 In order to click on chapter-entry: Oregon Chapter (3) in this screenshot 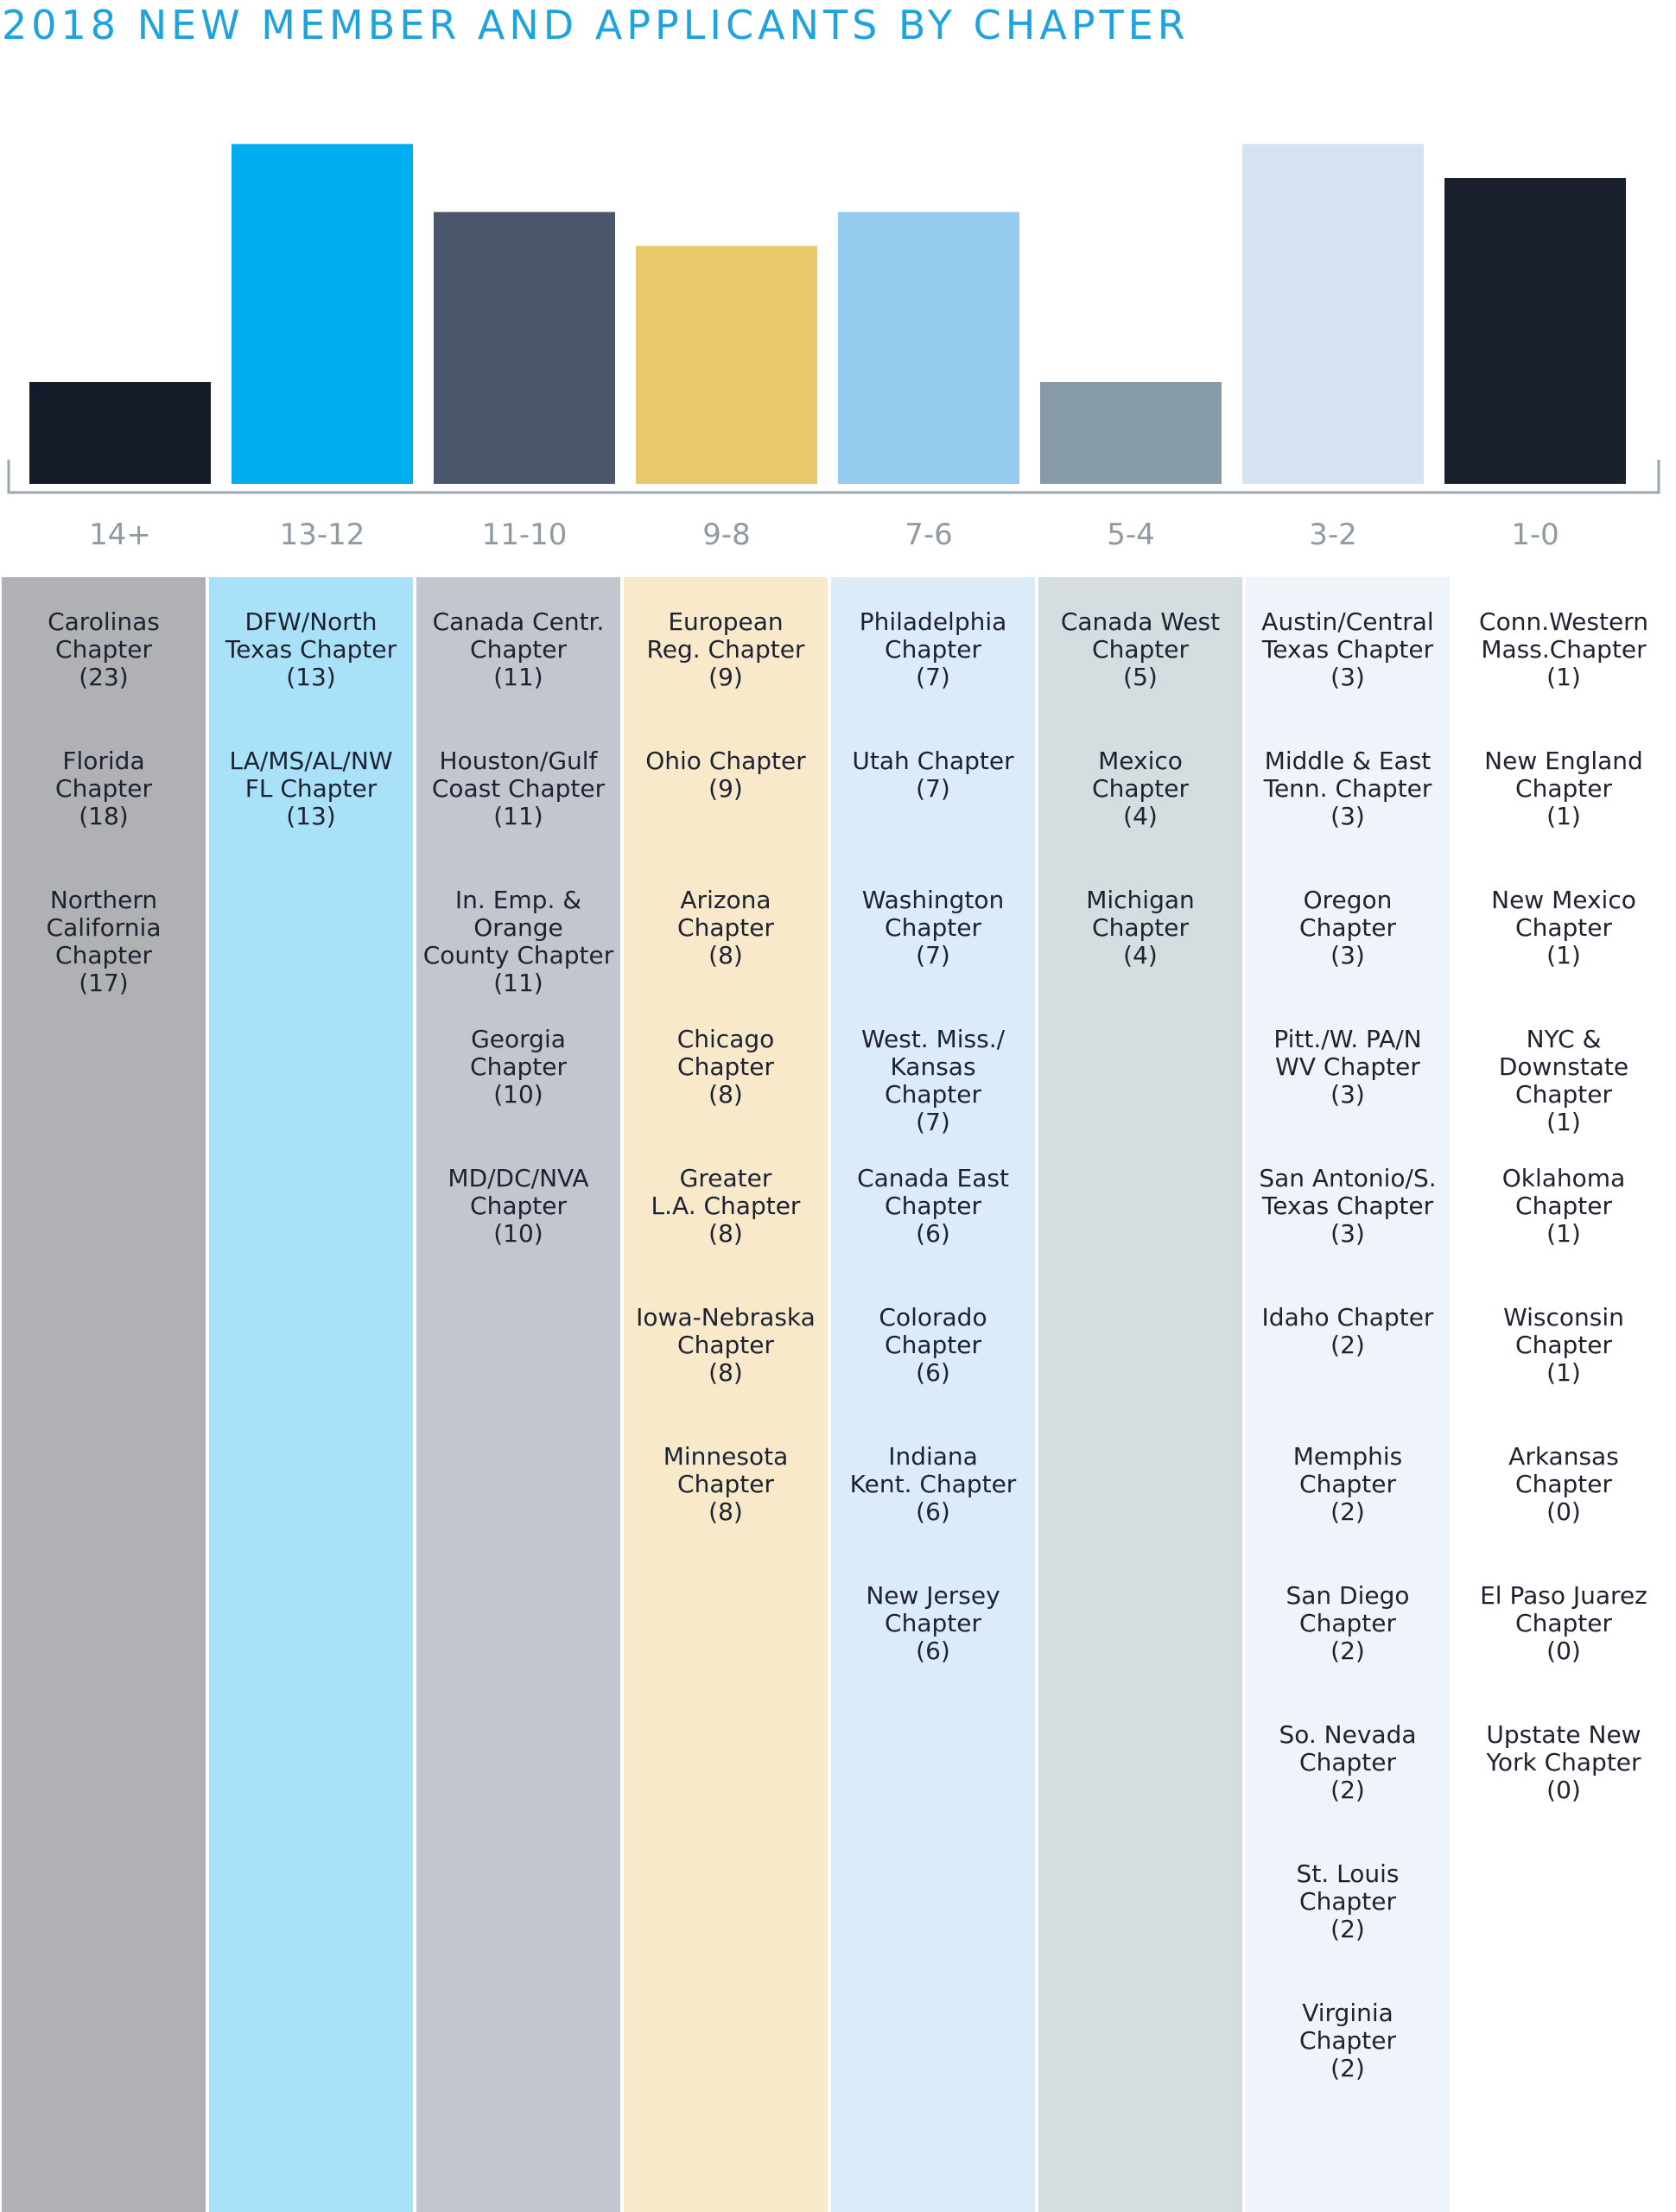, I will do `click(1348, 928)`.